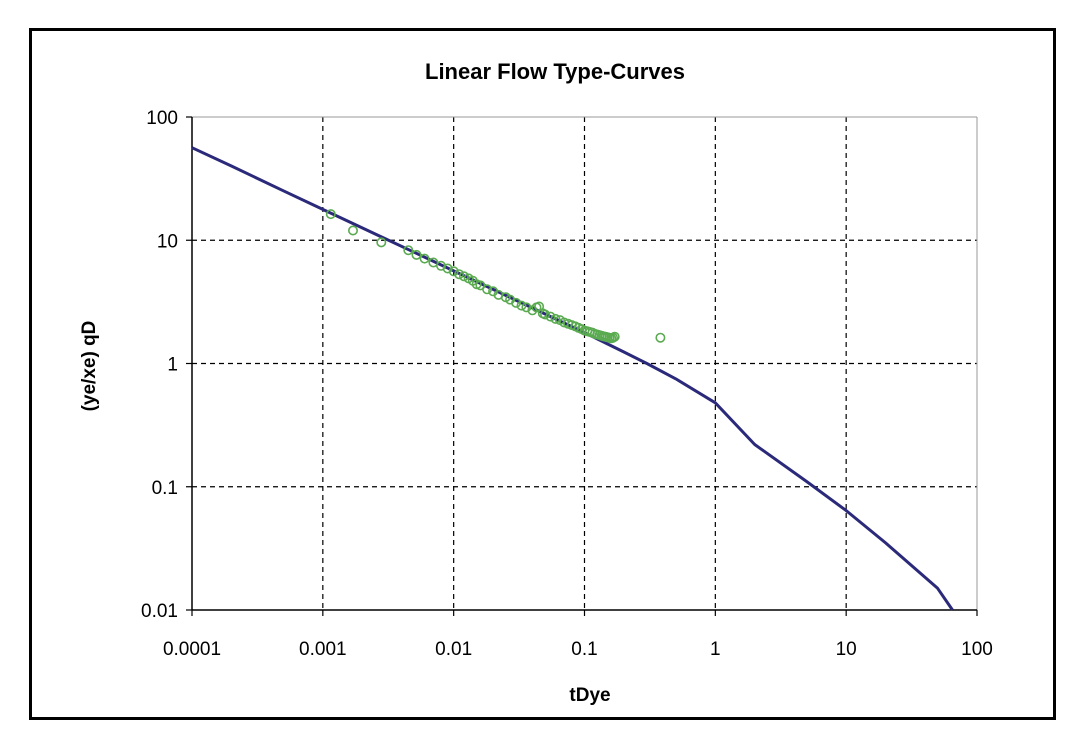  What do you see at coordinates (977, 649) in the screenshot?
I see `x-tick-label: 100` at bounding box center [977, 649].